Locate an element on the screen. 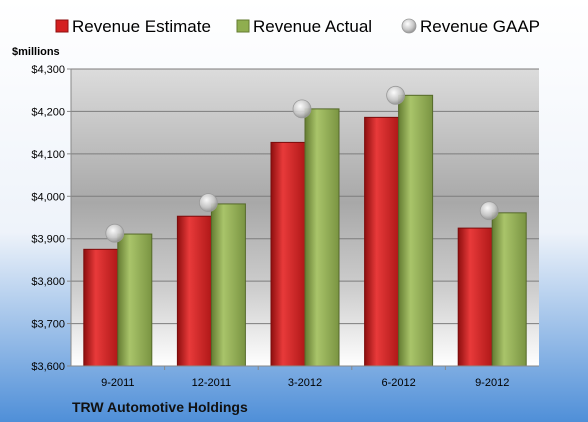  legend-label-actual: Revenue Actual is located at coordinates (312, 26).